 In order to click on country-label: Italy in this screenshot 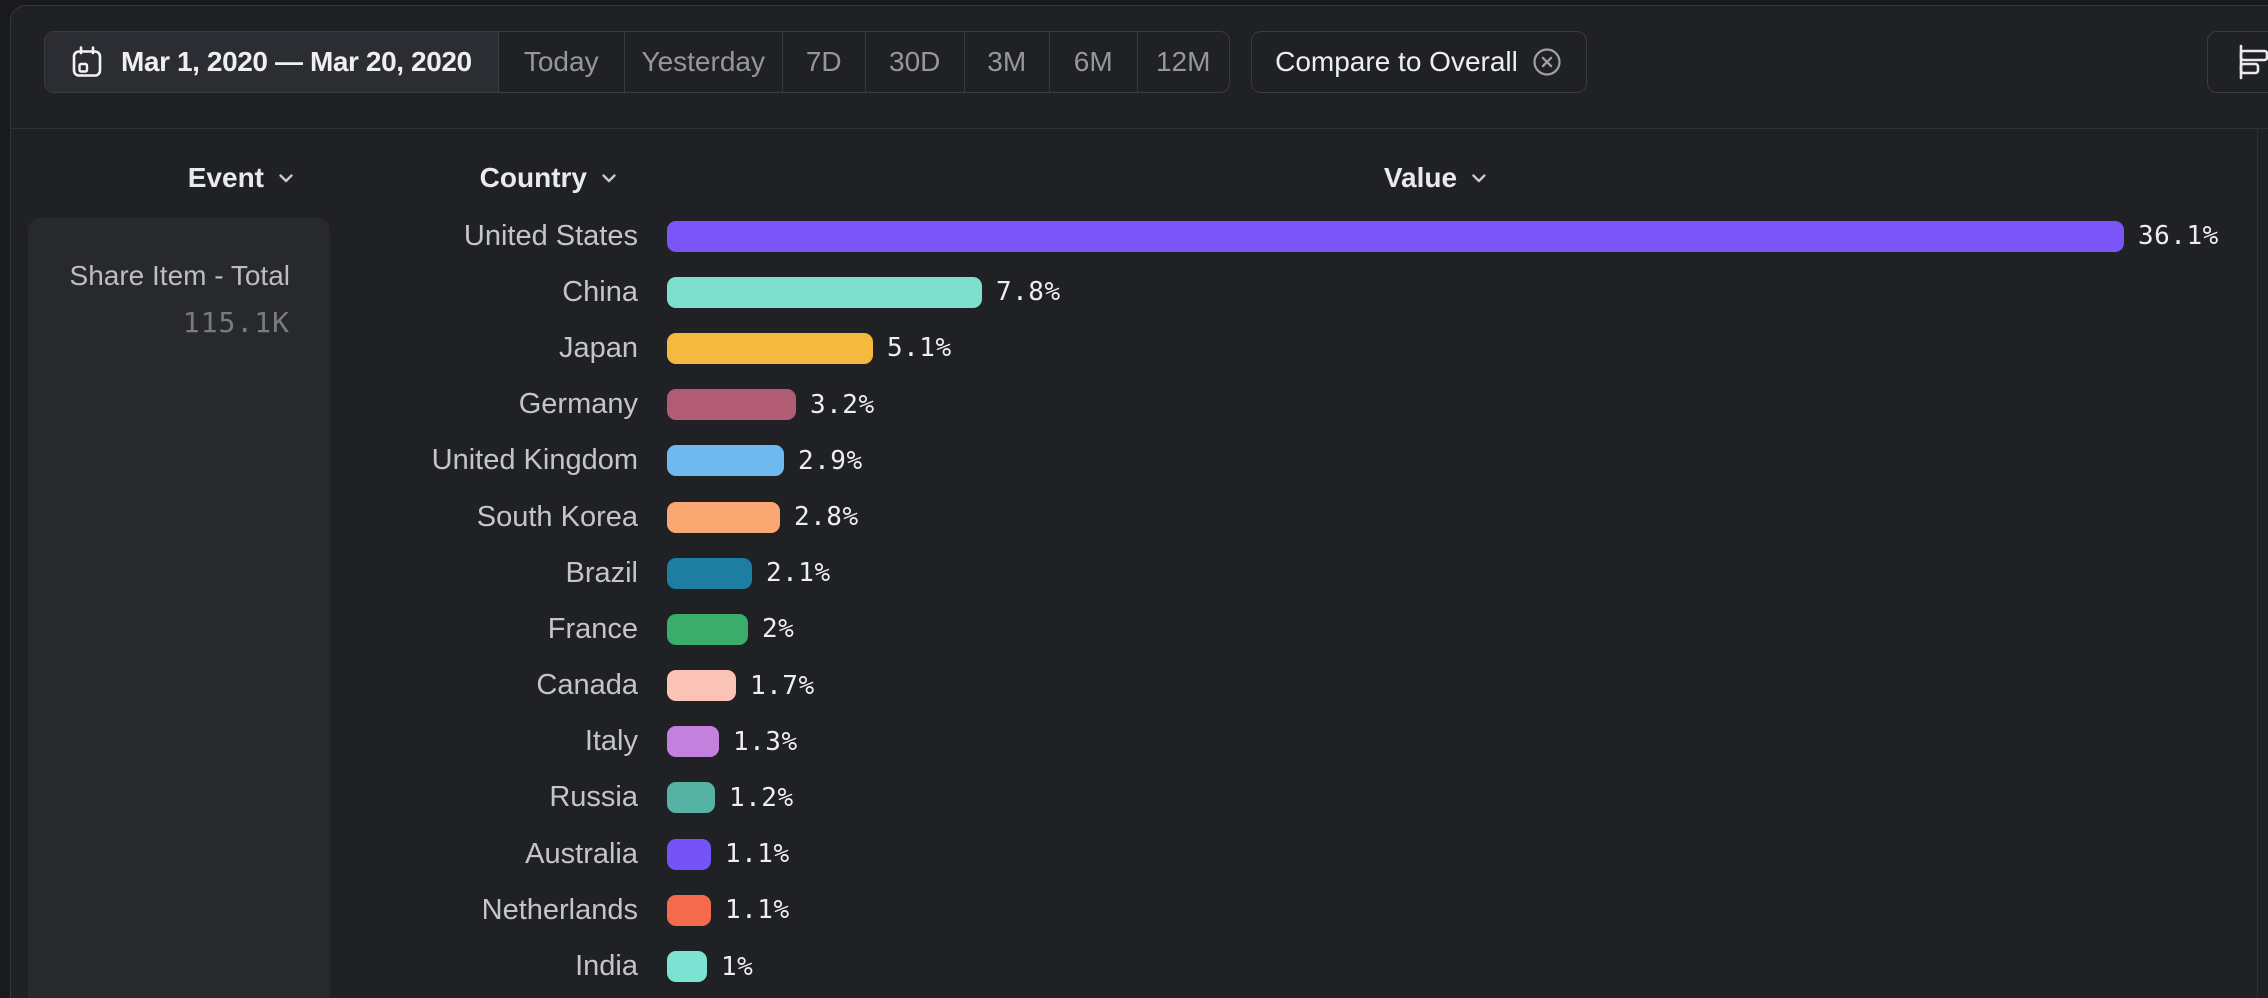, I will do `click(611, 741)`.